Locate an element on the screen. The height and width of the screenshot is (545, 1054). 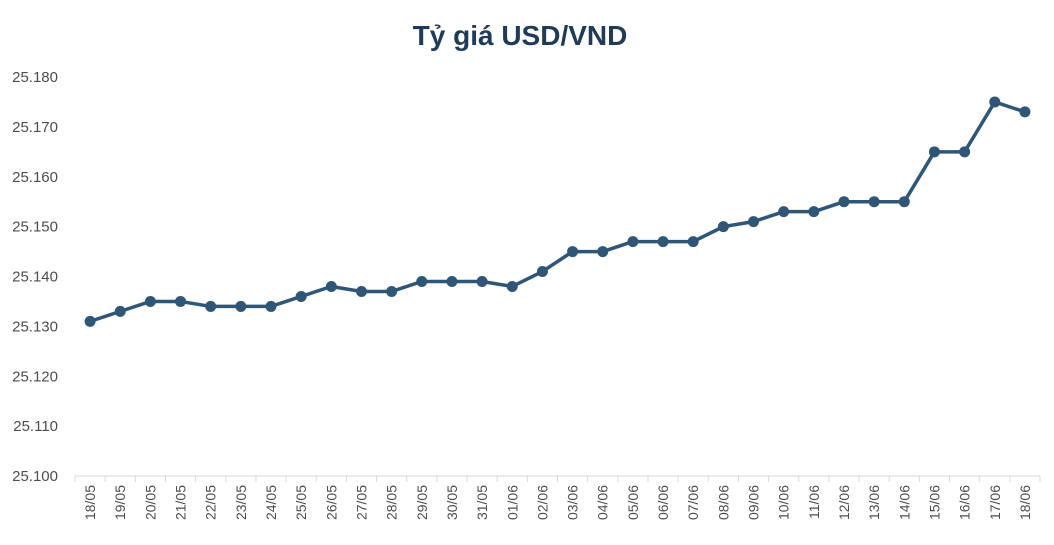
x-tick-label: 25/05 is located at coordinates (301, 502).